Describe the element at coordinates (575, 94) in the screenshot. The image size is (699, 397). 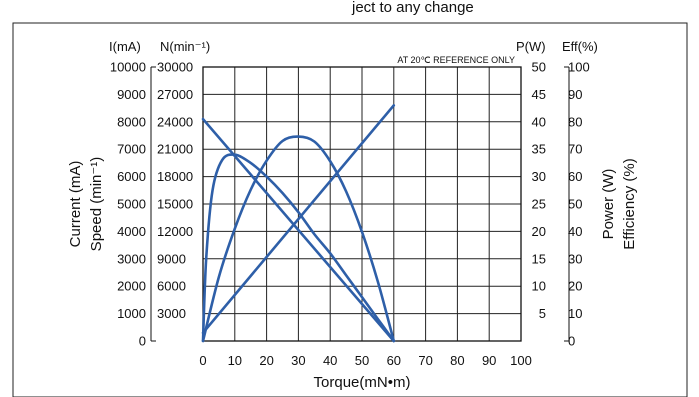
I see `efficiency-tick-label: 90` at that location.